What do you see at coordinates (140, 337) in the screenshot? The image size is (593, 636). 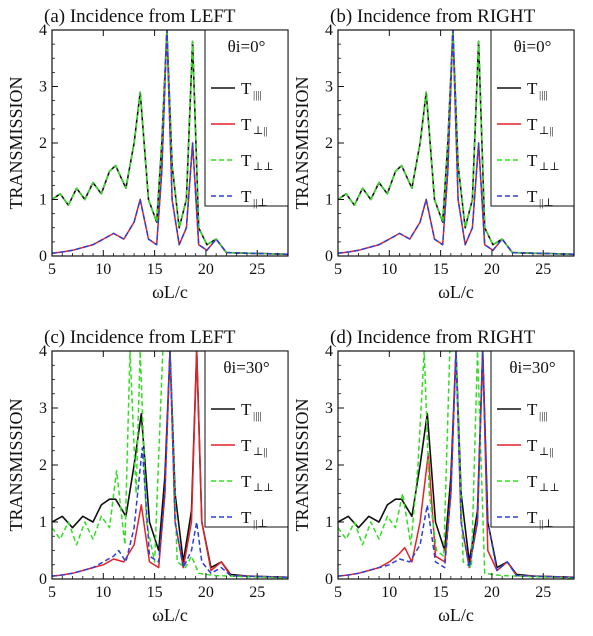 I see `chart-title: (c) Incidence from LEFT` at bounding box center [140, 337].